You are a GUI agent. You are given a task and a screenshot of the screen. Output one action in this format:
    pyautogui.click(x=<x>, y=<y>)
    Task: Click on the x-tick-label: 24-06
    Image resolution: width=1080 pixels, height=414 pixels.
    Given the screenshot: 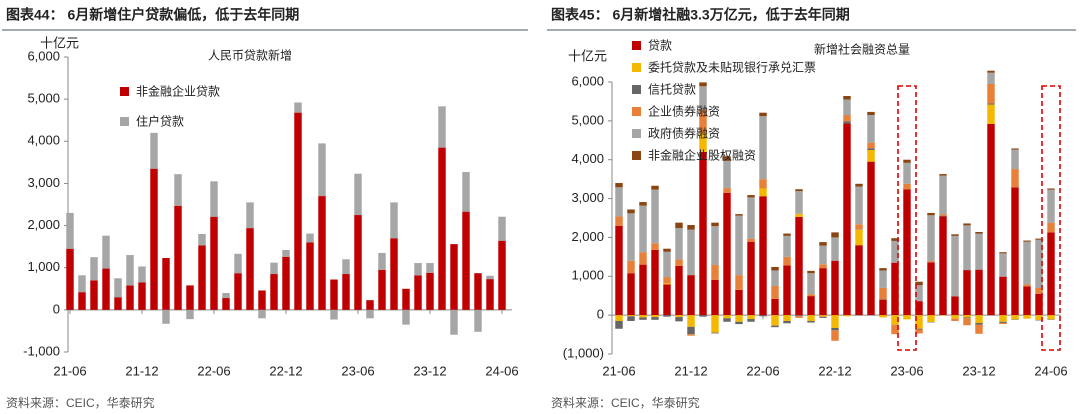 What is the action you would take?
    pyautogui.click(x=1050, y=370)
    